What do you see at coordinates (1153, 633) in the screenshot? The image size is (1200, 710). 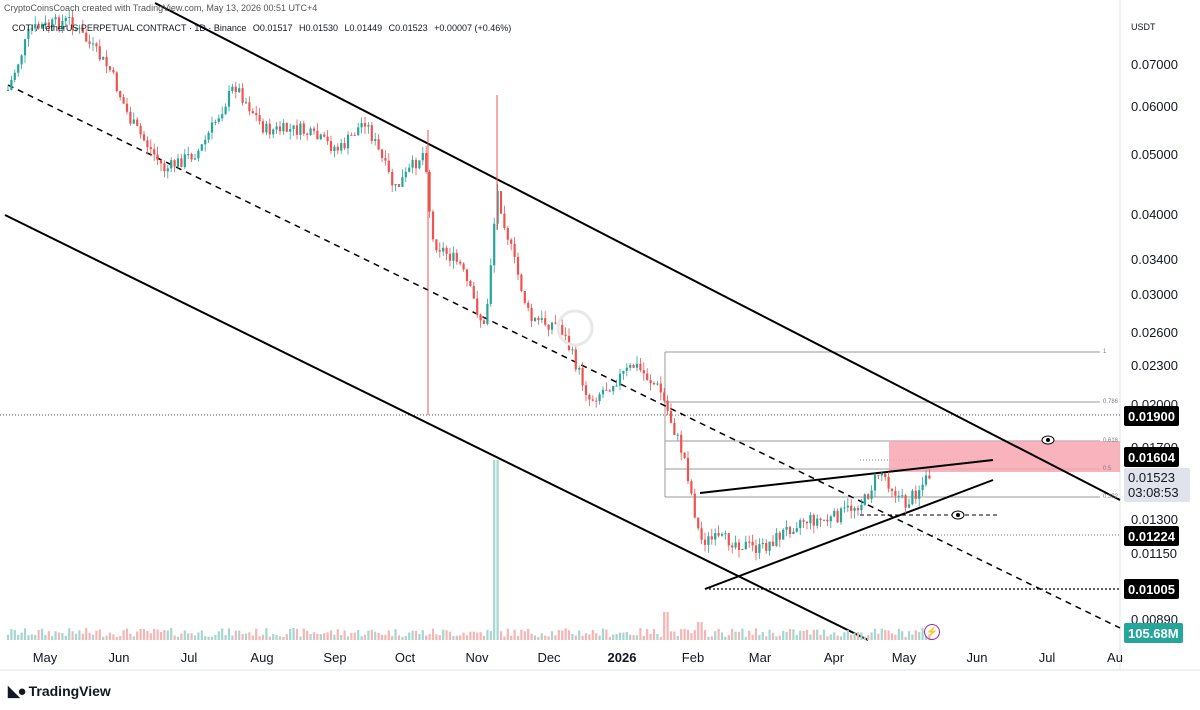 I see `volume-label: 105.68M` at bounding box center [1153, 633].